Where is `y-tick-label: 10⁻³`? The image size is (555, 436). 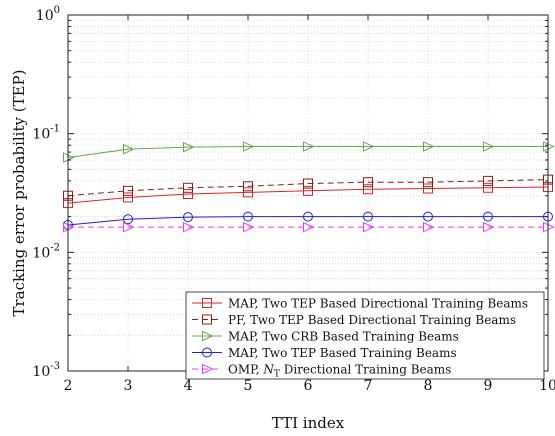
y-tick-label: 10⁻³ is located at coordinates (46, 370).